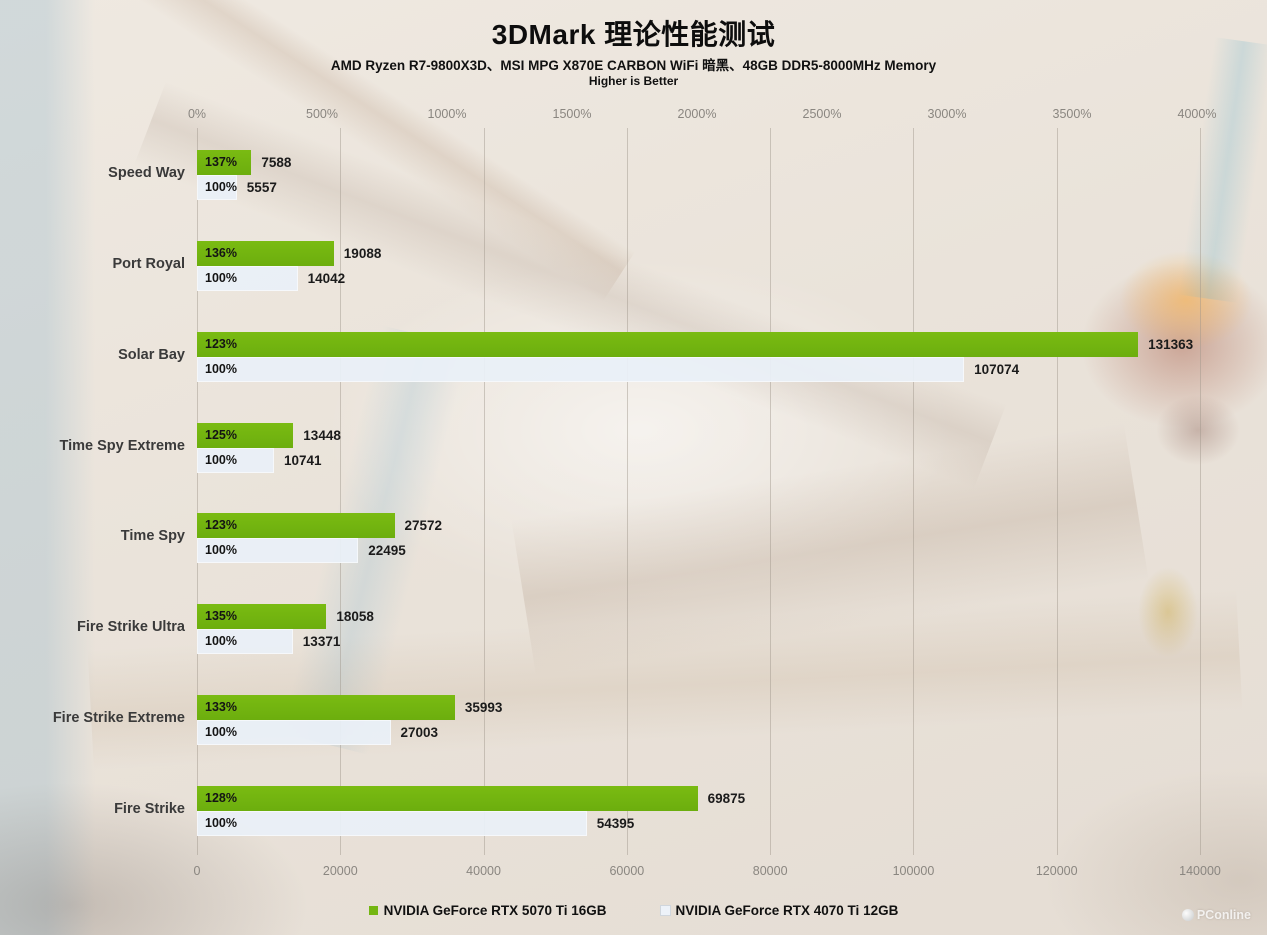  What do you see at coordinates (447, 114) in the screenshot?
I see `top-axis-tick: 1000%` at bounding box center [447, 114].